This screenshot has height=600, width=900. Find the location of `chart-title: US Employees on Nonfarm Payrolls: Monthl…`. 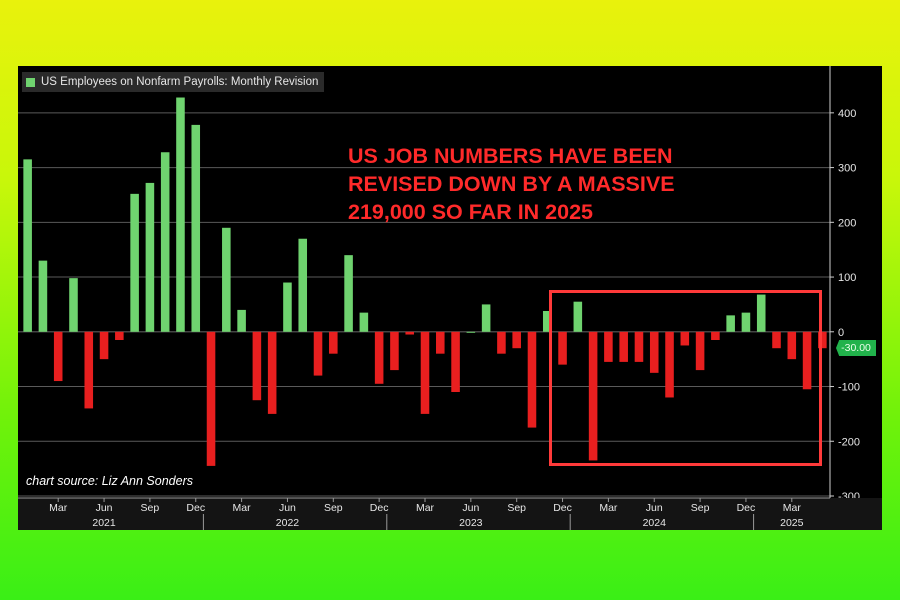

chart-title: US Employees on Nonfarm Payrolls: Monthl… is located at coordinates (180, 82).